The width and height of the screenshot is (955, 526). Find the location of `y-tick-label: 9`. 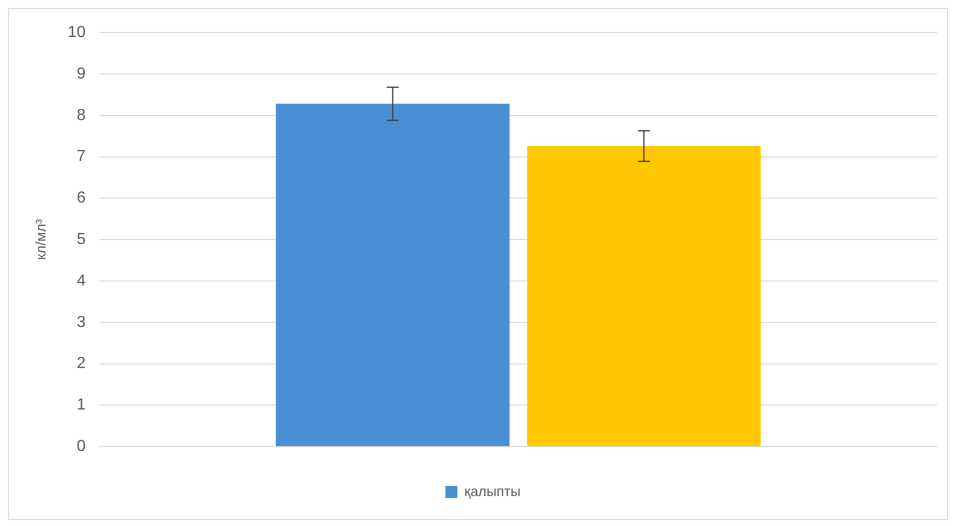

y-tick-label: 9 is located at coordinates (81, 73).